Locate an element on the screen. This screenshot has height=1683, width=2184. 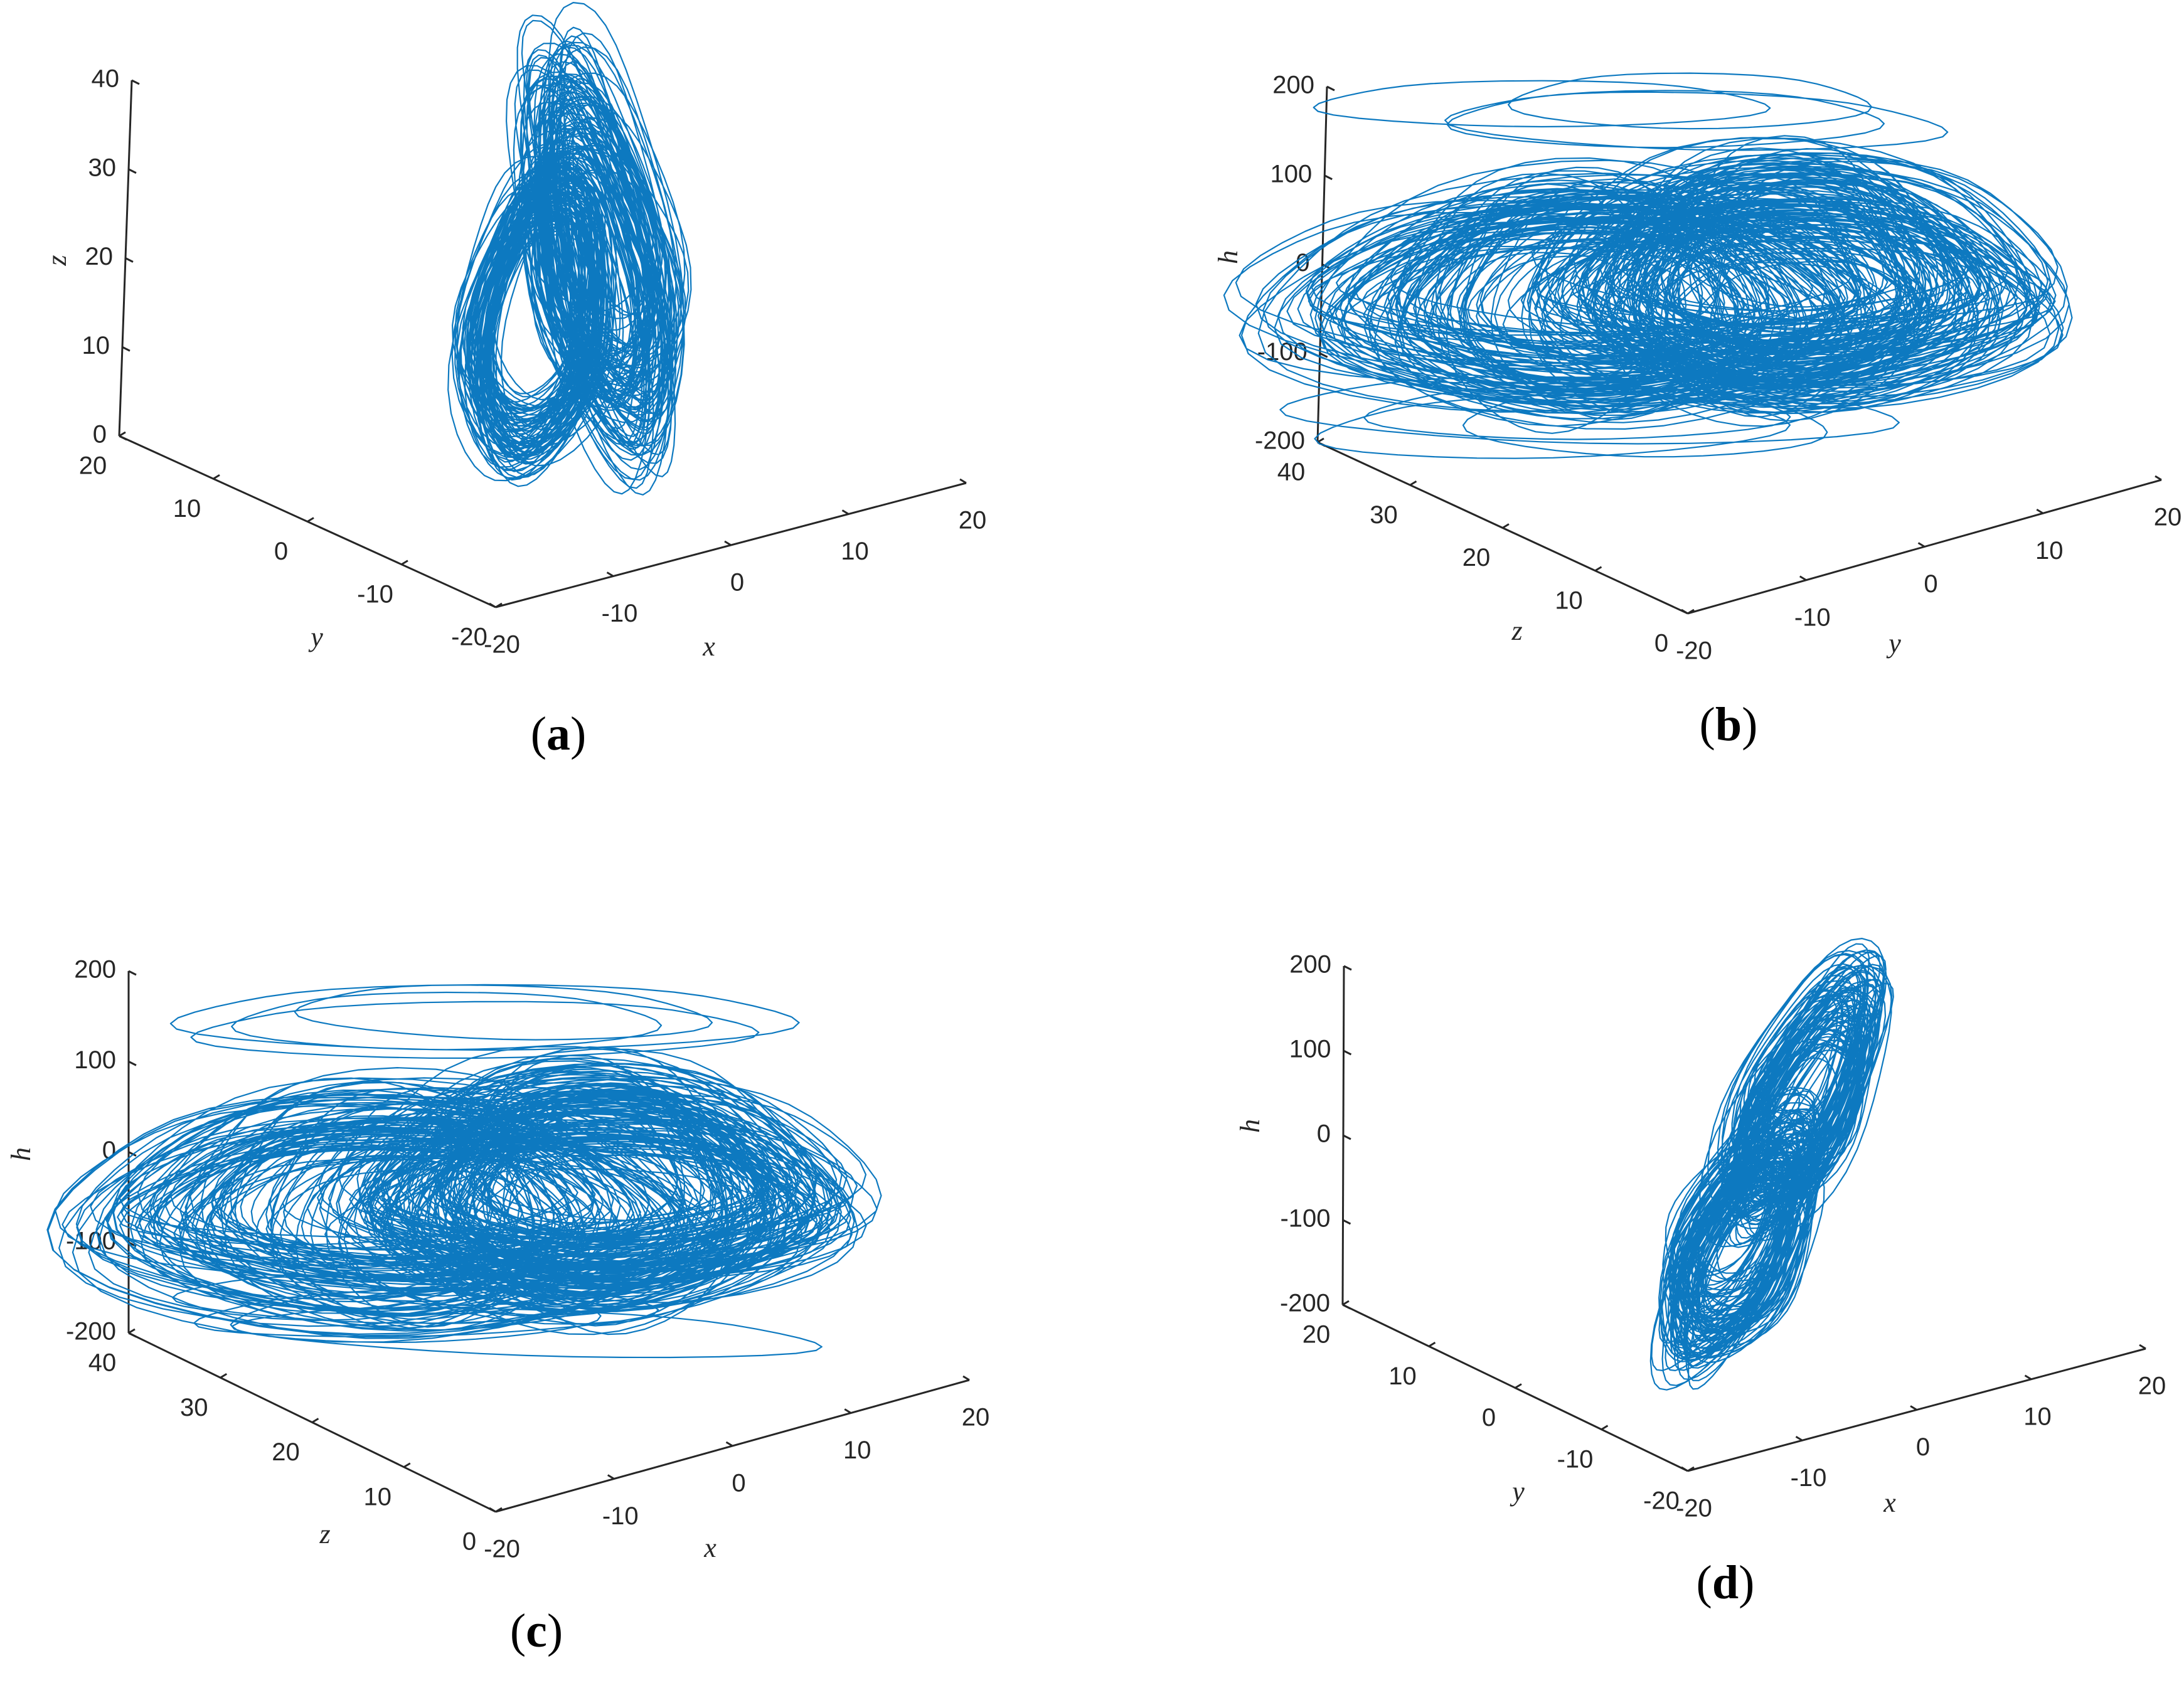
vertical-tick-label: 10 is located at coordinates (96, 345).